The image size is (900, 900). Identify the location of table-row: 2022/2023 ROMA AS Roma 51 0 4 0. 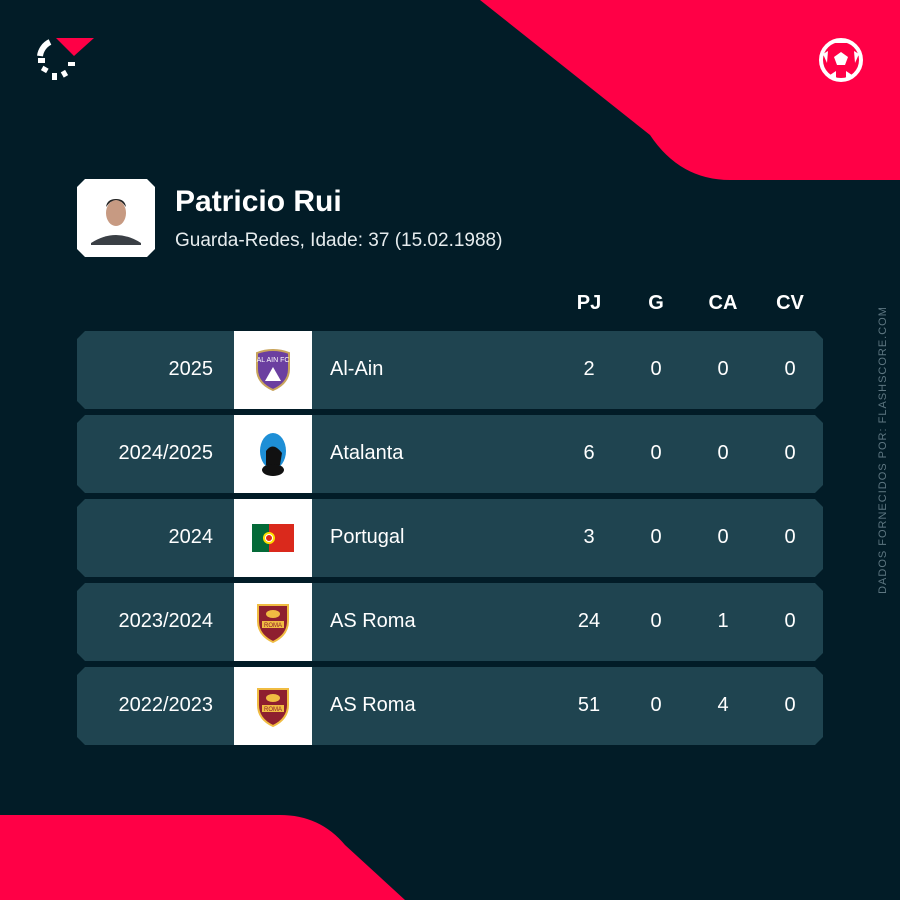
(450, 706).